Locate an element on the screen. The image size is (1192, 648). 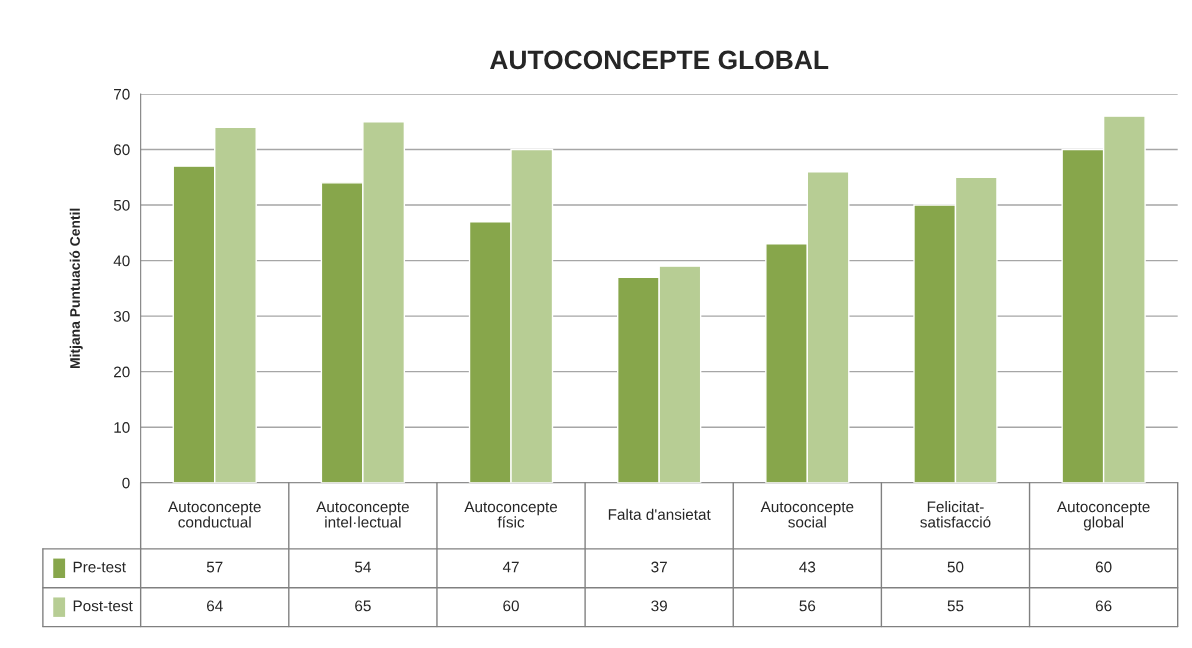
data-label: 54 is located at coordinates (362, 567).